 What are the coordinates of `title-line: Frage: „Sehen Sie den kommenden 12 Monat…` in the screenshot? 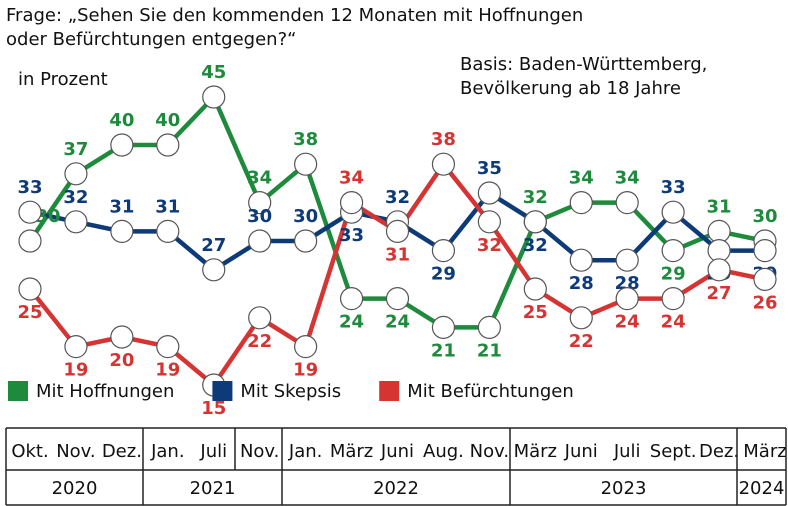 It's located at (294, 15).